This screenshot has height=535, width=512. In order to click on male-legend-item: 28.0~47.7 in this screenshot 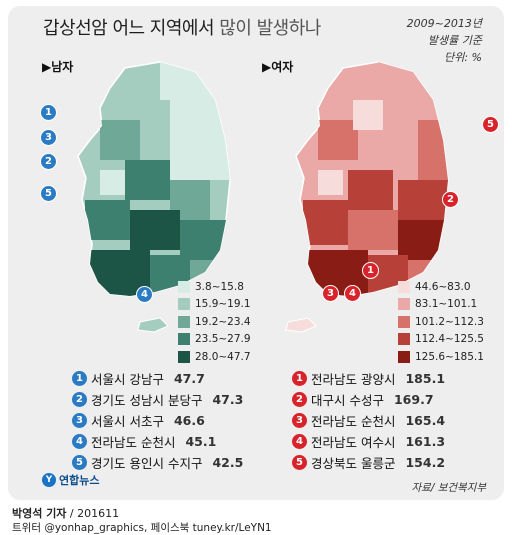, I will do `click(214, 357)`.